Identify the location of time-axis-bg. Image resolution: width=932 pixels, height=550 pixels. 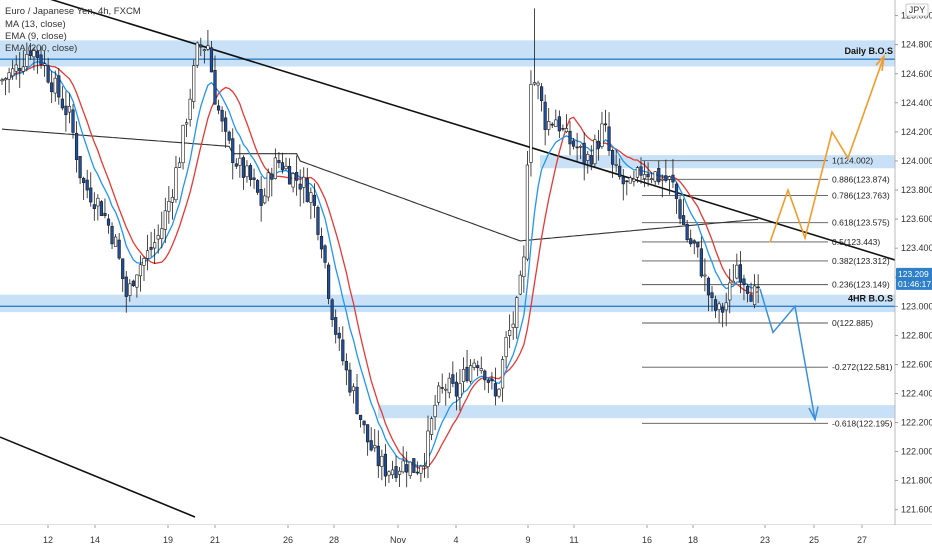
(466, 537).